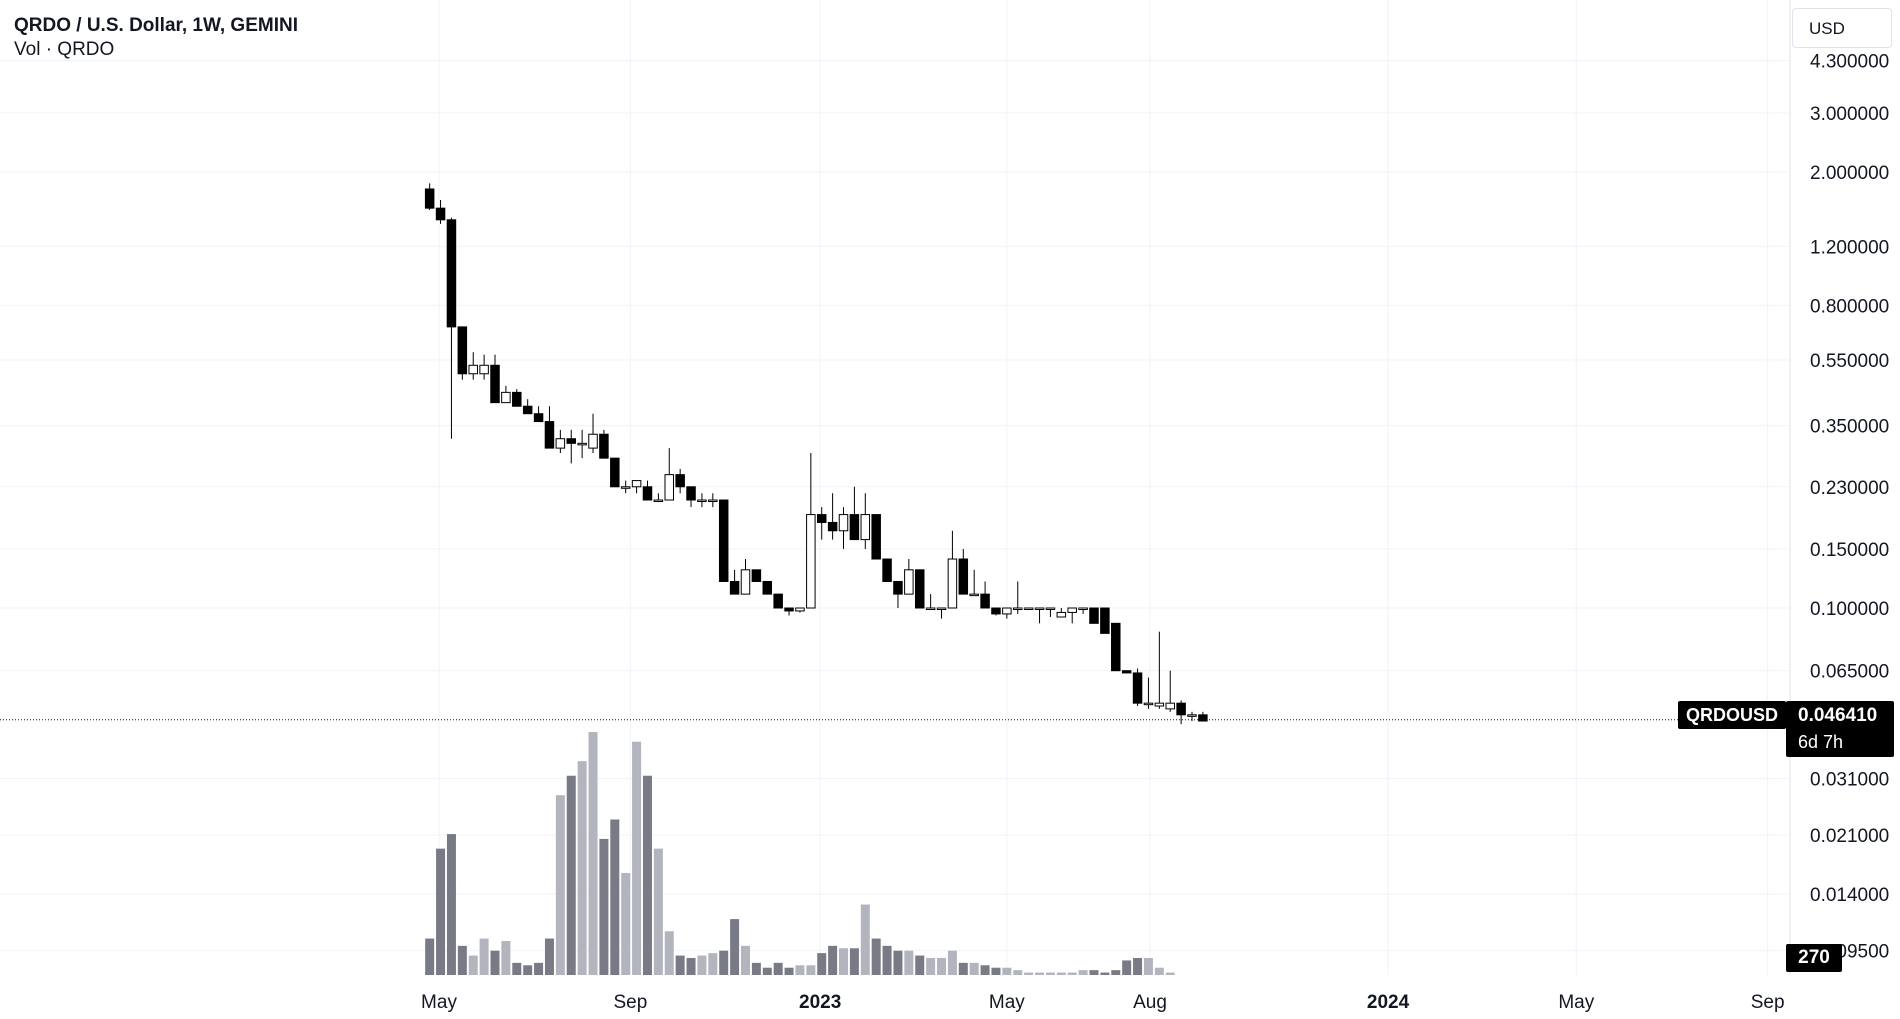  Describe the element at coordinates (1821, 742) in the screenshot. I see `bar-countdown: 6d 7h` at that location.